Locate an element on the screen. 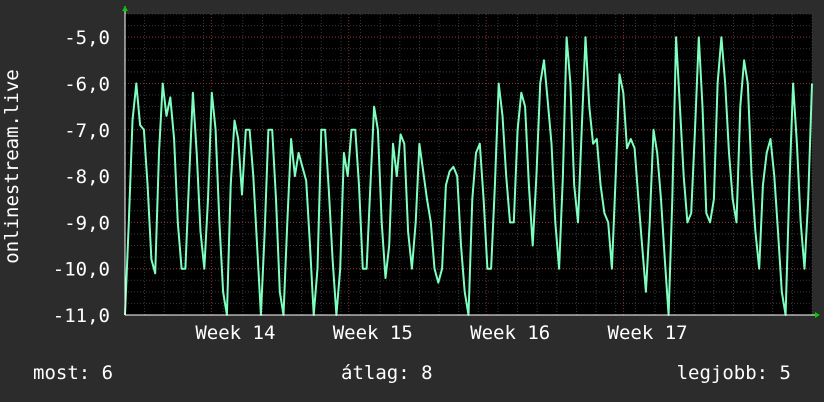 The height and width of the screenshot is (402, 824). x-axis-arrow is located at coordinates (817, 315).